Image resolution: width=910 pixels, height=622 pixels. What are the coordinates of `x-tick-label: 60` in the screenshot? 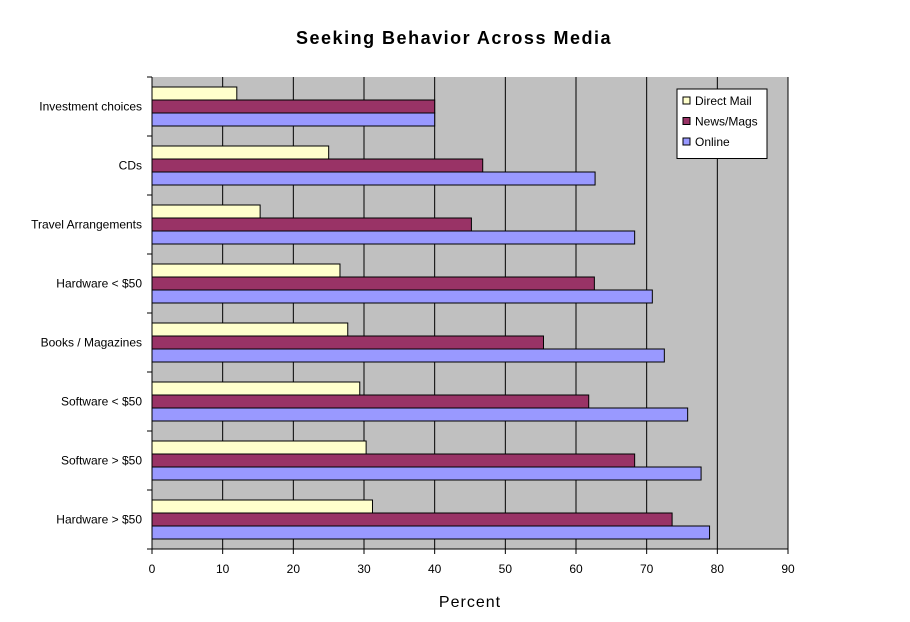 It's located at (576, 569).